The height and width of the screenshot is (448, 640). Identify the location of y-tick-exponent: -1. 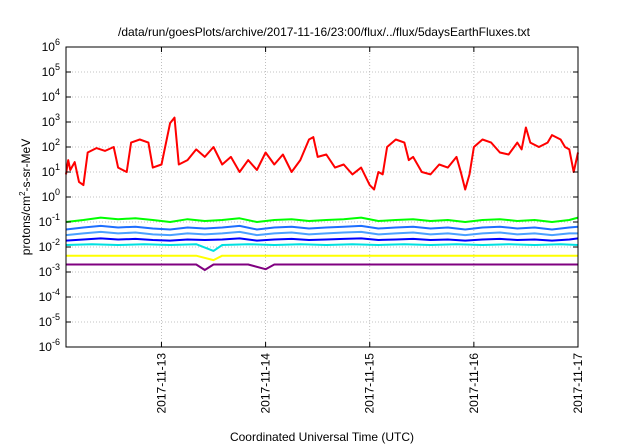
(56, 217).